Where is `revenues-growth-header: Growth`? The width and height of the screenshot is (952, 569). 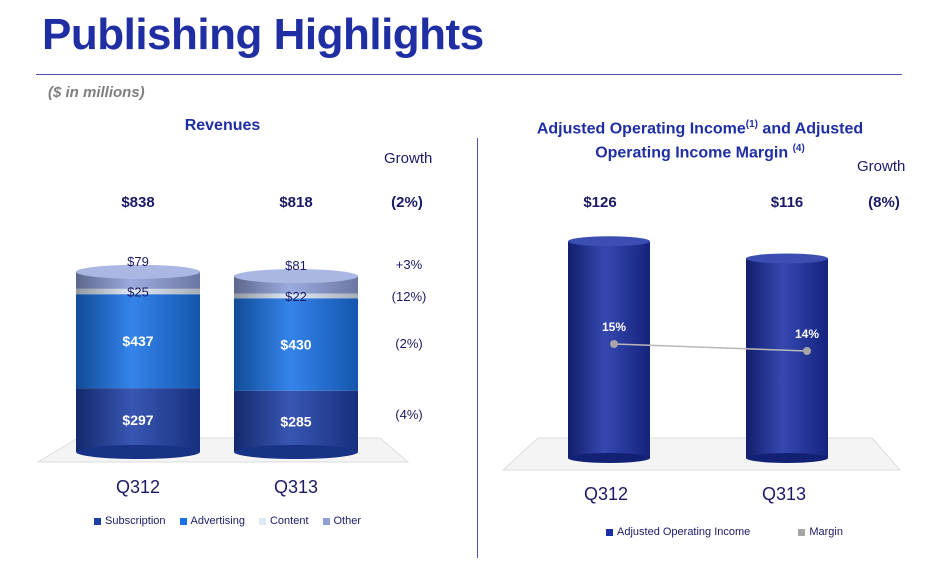
revenues-growth-header: Growth is located at coordinates (408, 158).